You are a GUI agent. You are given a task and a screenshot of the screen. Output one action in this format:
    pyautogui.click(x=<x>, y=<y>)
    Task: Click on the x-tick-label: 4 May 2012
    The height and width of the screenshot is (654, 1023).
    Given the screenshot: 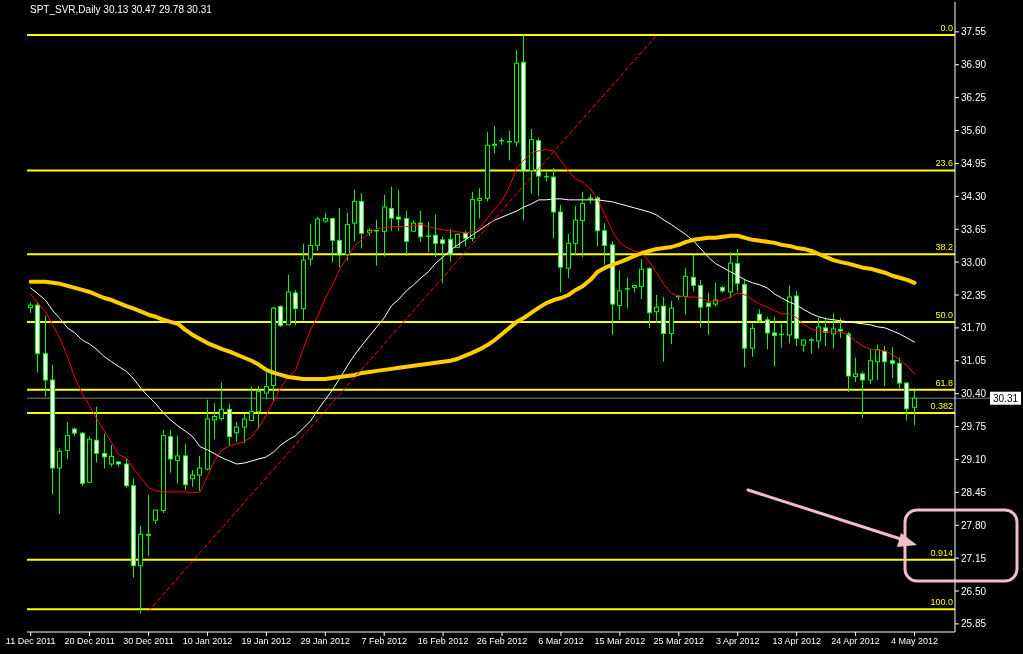 What is the action you would take?
    pyautogui.click(x=914, y=641)
    